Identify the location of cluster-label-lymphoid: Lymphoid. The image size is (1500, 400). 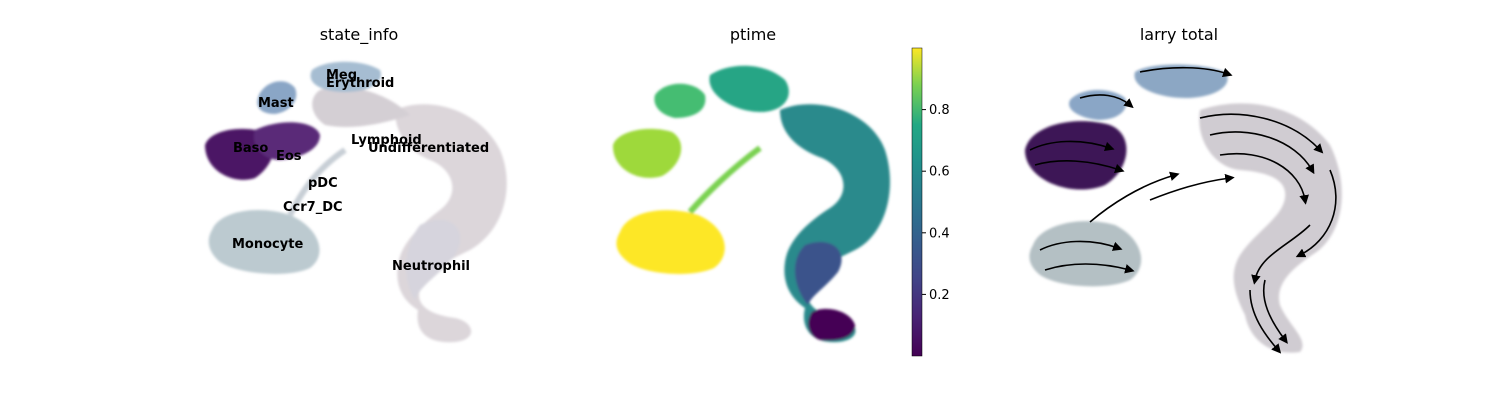
(386, 140).